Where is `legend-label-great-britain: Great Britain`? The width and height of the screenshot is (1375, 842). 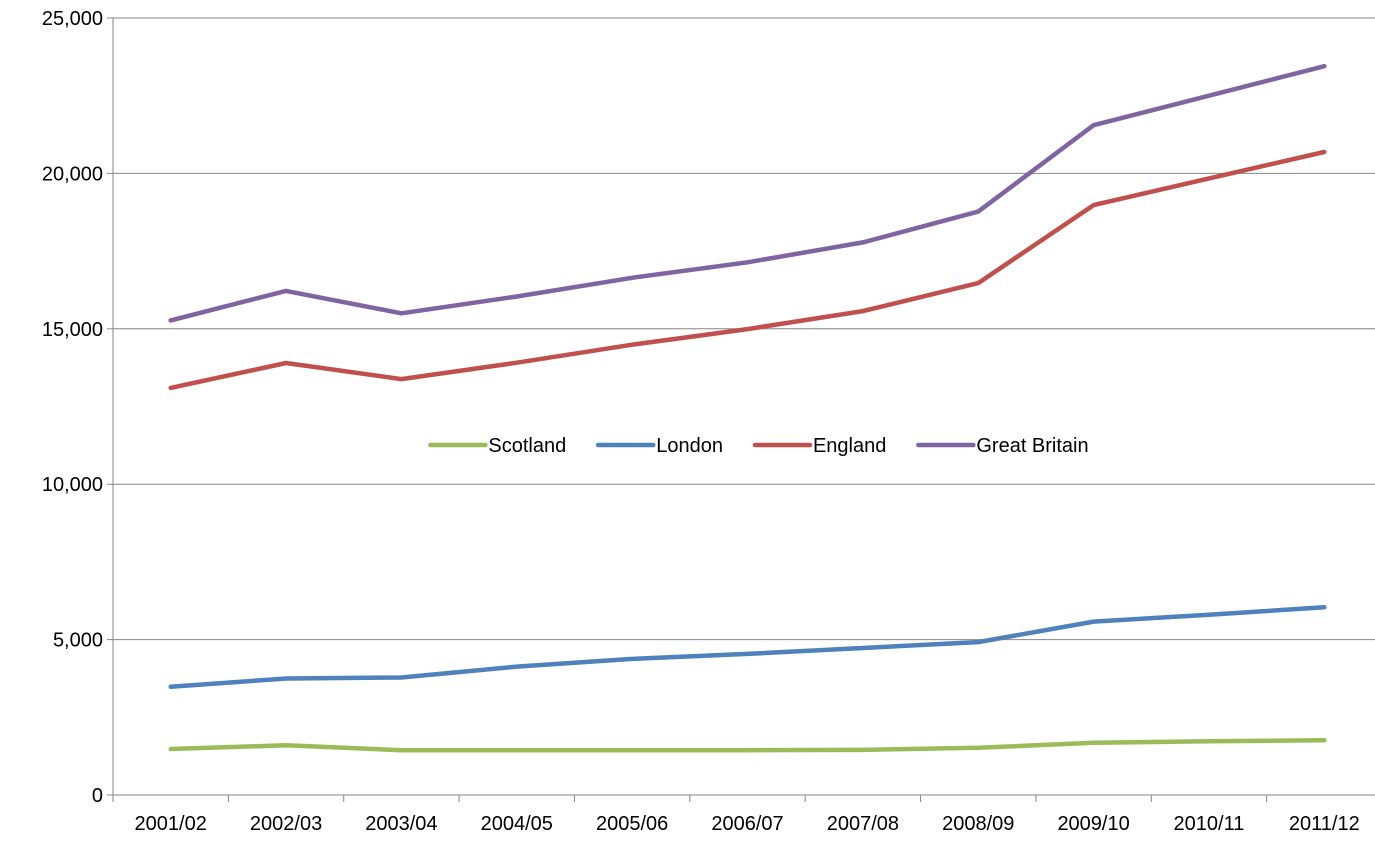 legend-label-great-britain: Great Britain is located at coordinates (1032, 446).